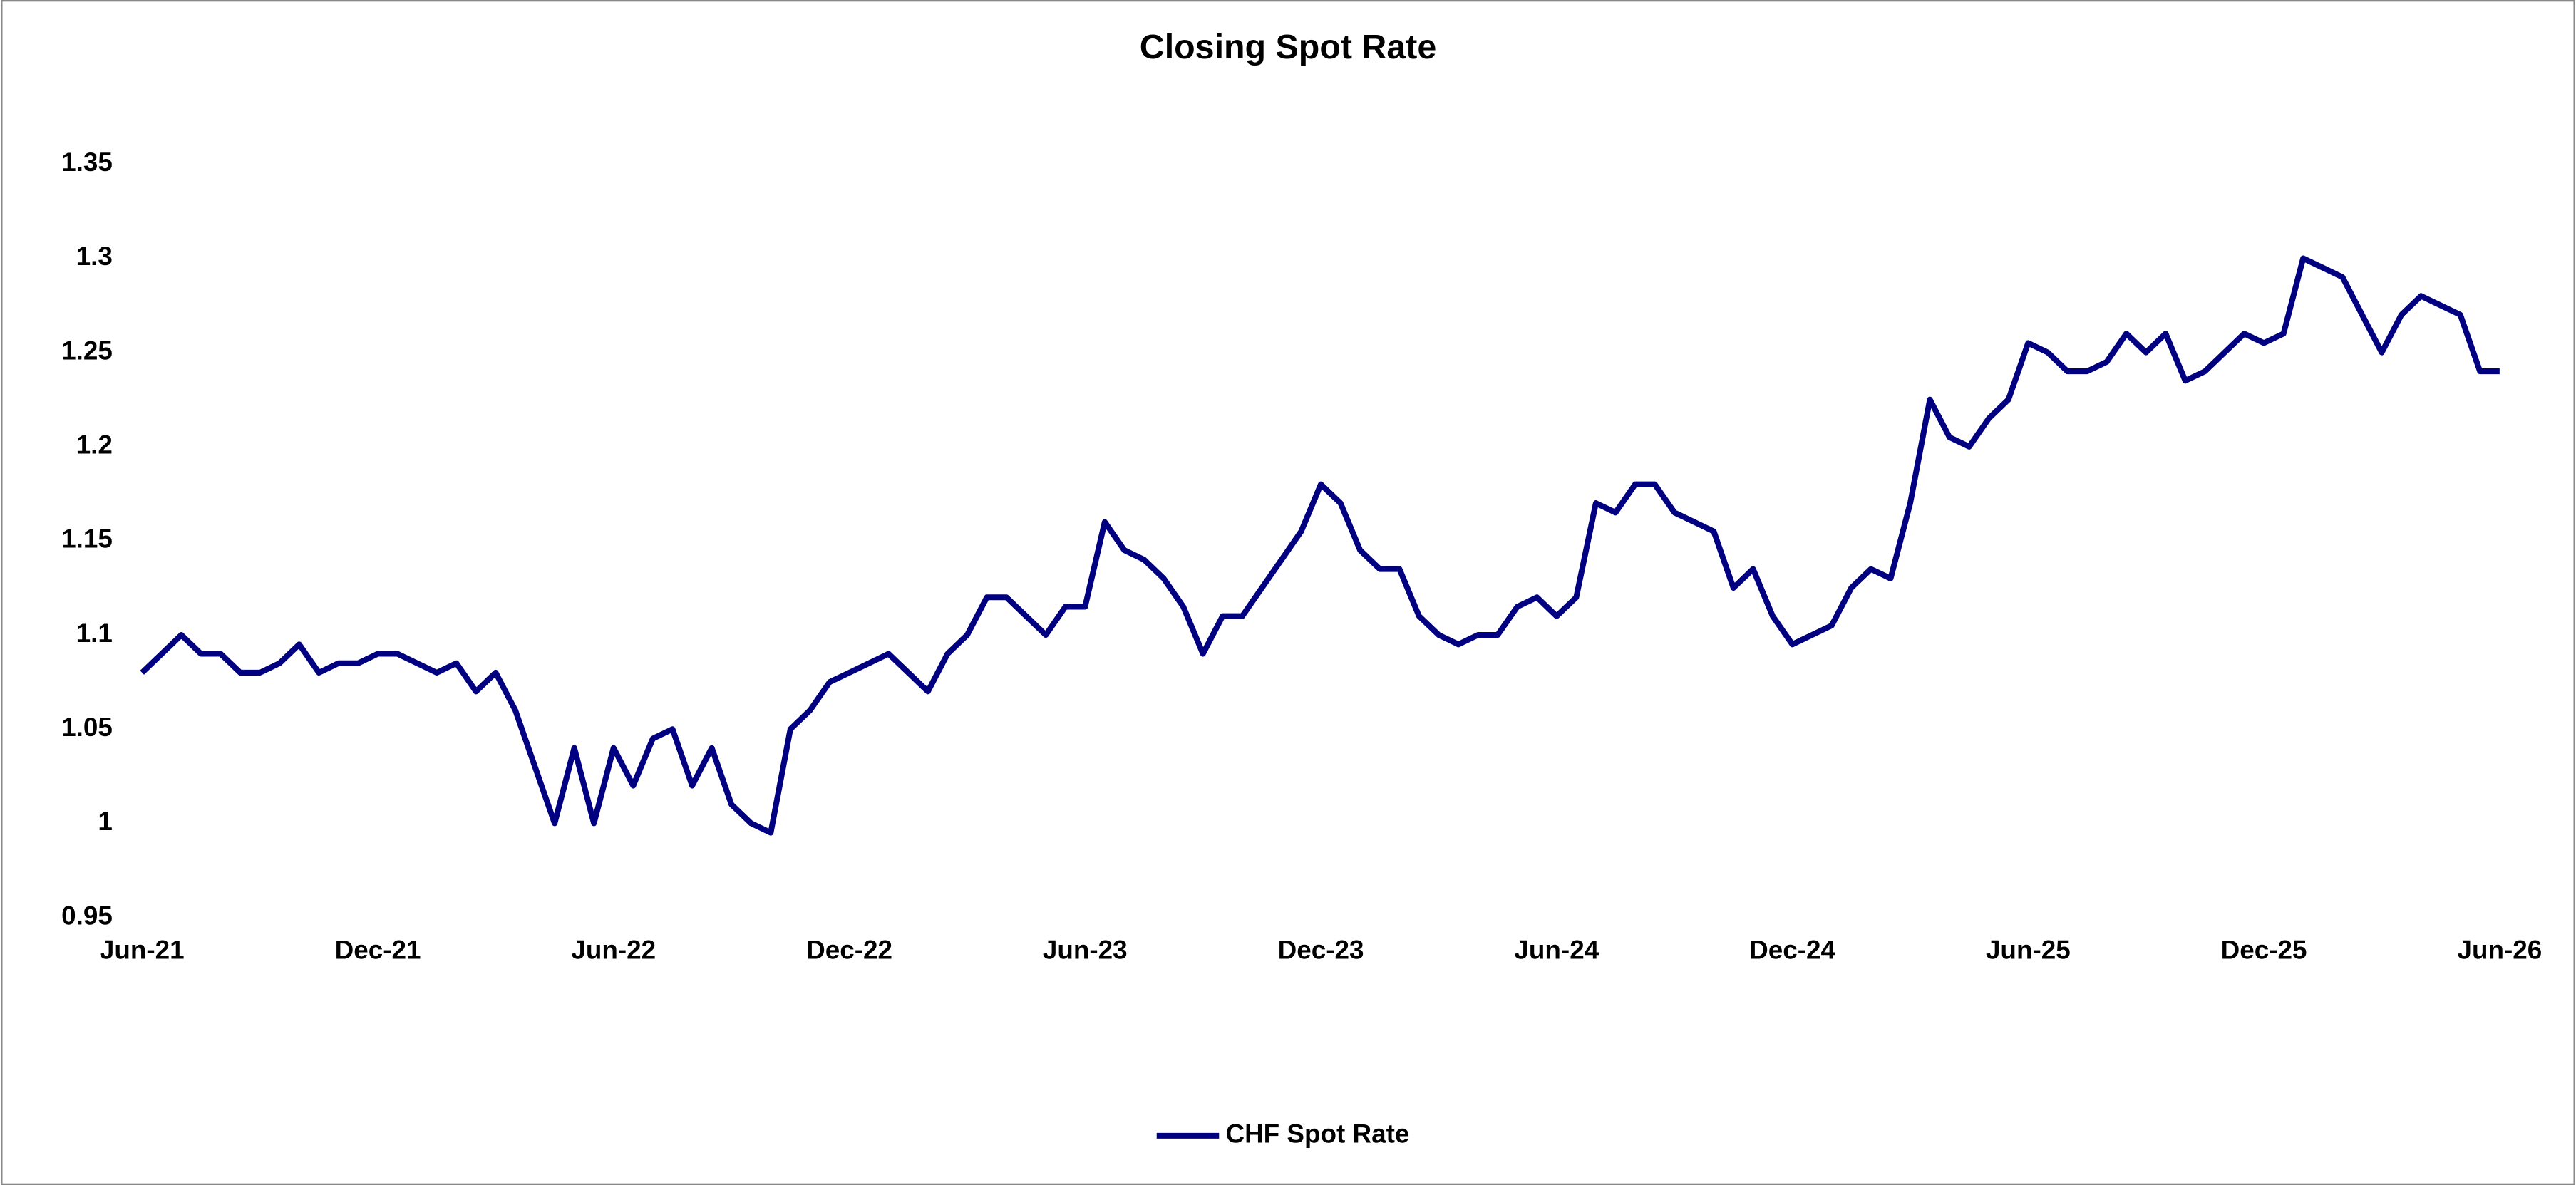 The height and width of the screenshot is (1185, 2576). What do you see at coordinates (1792, 950) in the screenshot?
I see `x-tick-label: Dec-24` at bounding box center [1792, 950].